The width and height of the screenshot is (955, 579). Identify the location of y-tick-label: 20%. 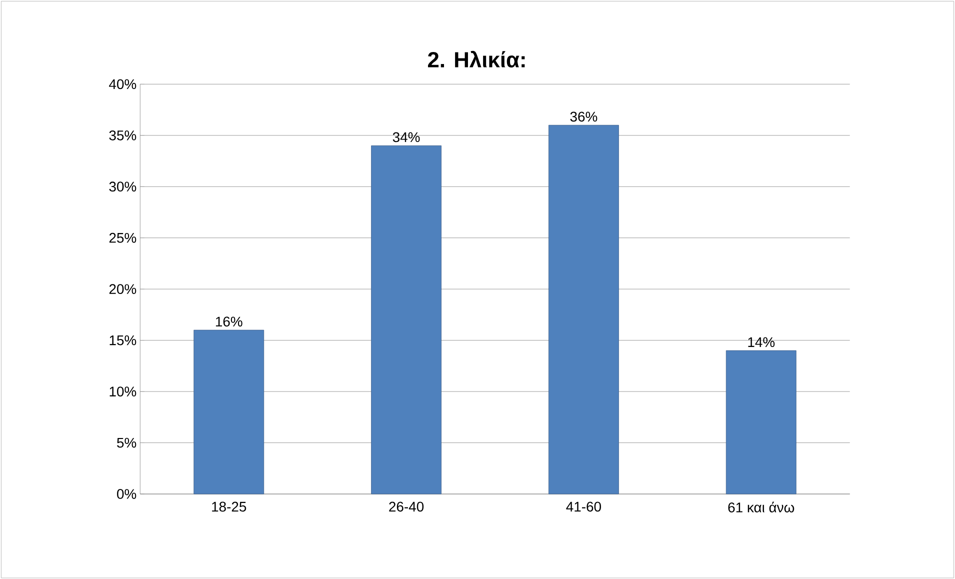
(122, 289).